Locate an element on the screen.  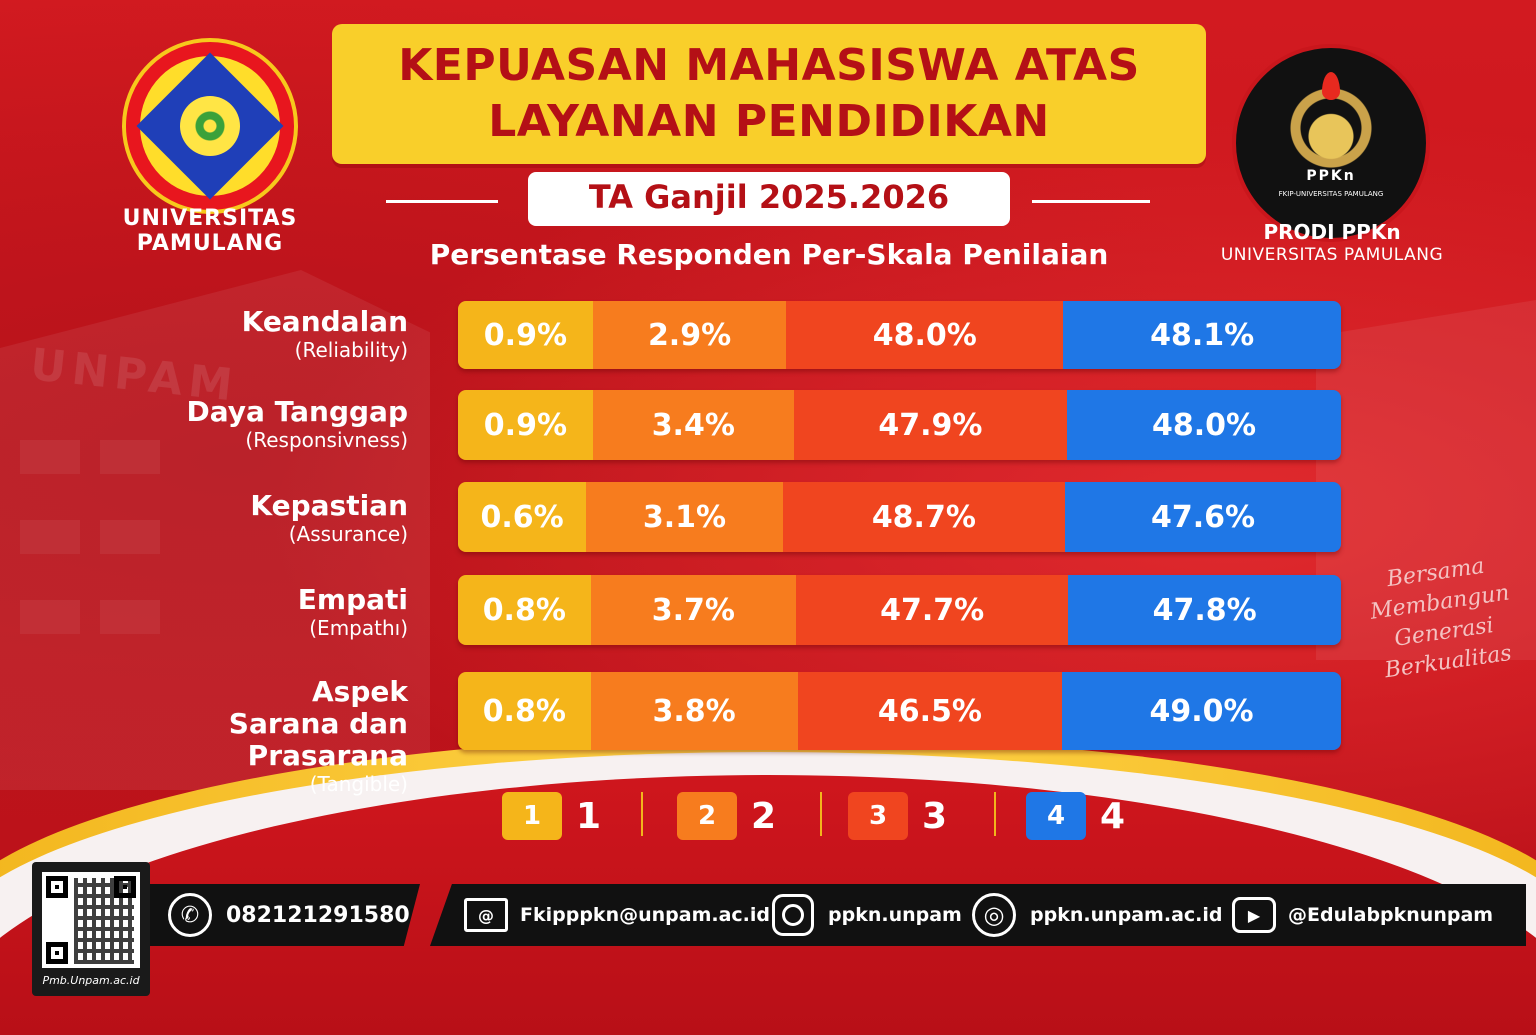
bar-segment-scale-1: 0.6% is located at coordinates (522, 517).